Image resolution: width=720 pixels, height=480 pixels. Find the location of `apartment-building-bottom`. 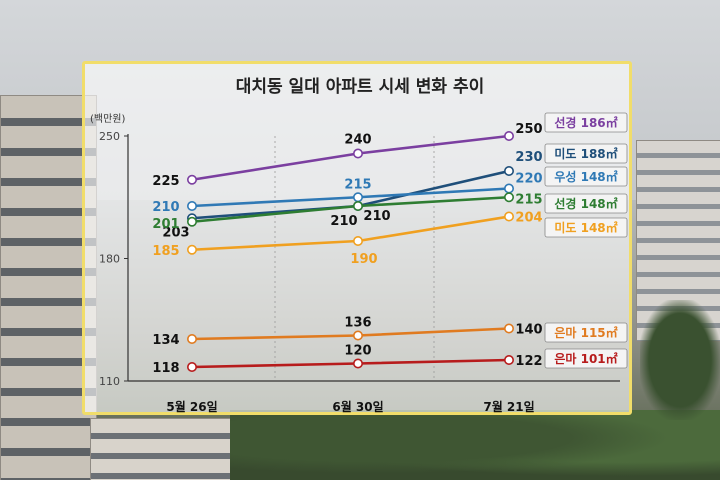

apartment-building-bottom is located at coordinates (161, 449).